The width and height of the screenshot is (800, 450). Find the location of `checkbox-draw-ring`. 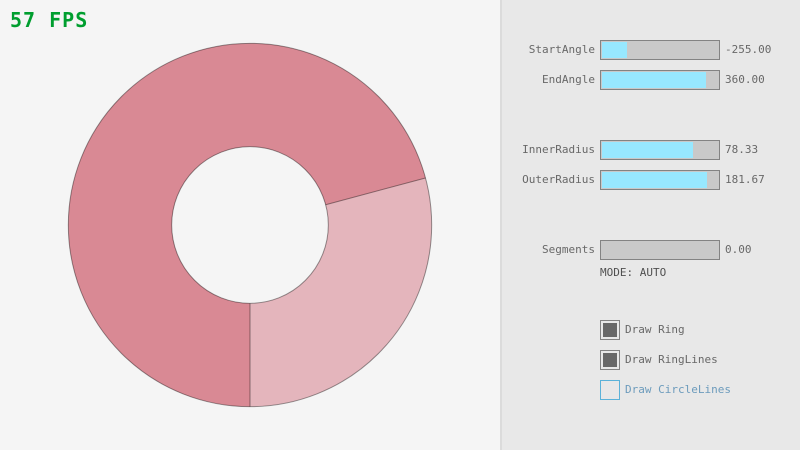

checkbox-draw-ring is located at coordinates (610, 330).